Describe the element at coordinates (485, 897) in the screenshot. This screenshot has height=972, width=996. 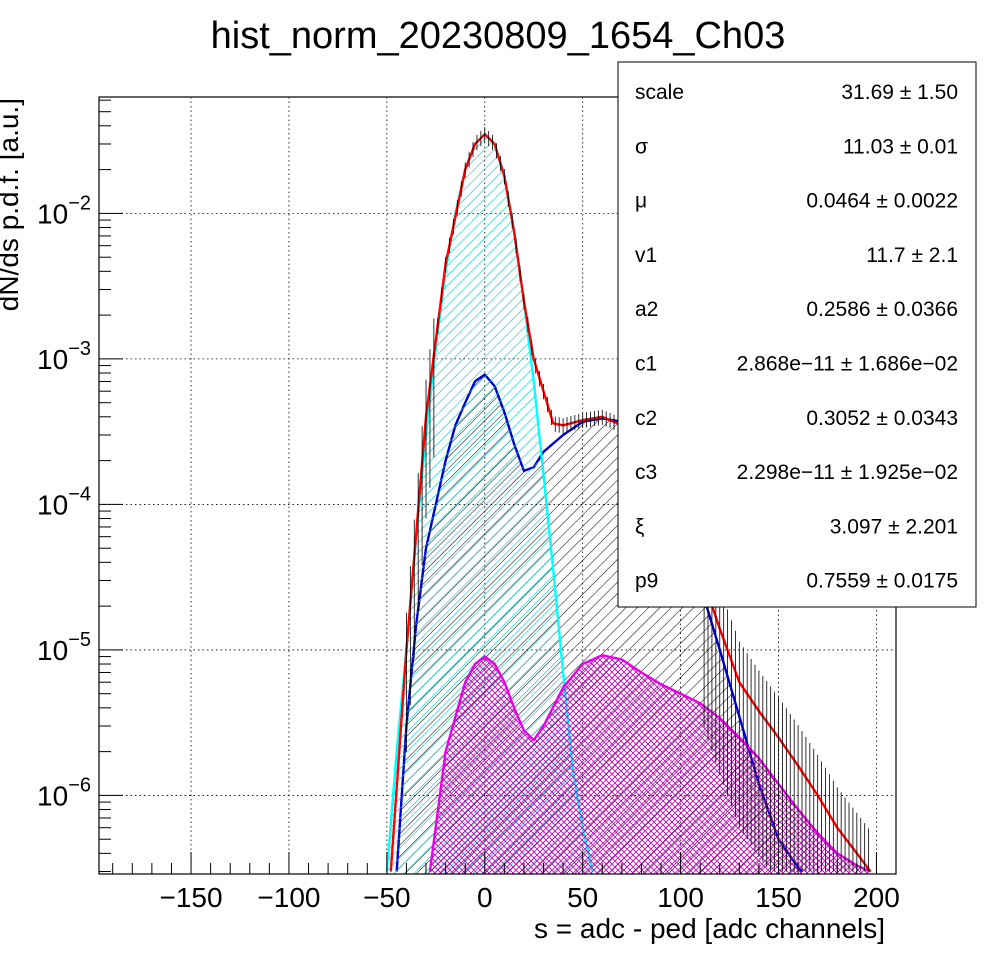
I see `x-tick-label: 0` at that location.